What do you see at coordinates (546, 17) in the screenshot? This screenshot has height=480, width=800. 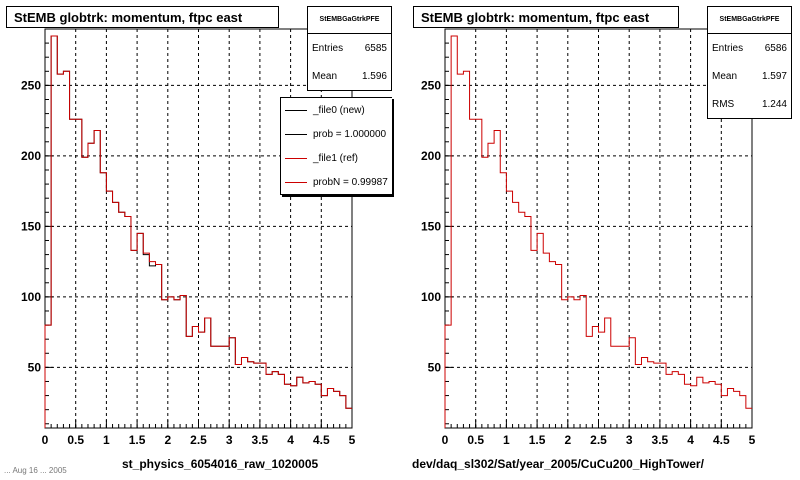 I see `right-histogram-title: StEMB globtrk: momentum, ftpc east` at bounding box center [546, 17].